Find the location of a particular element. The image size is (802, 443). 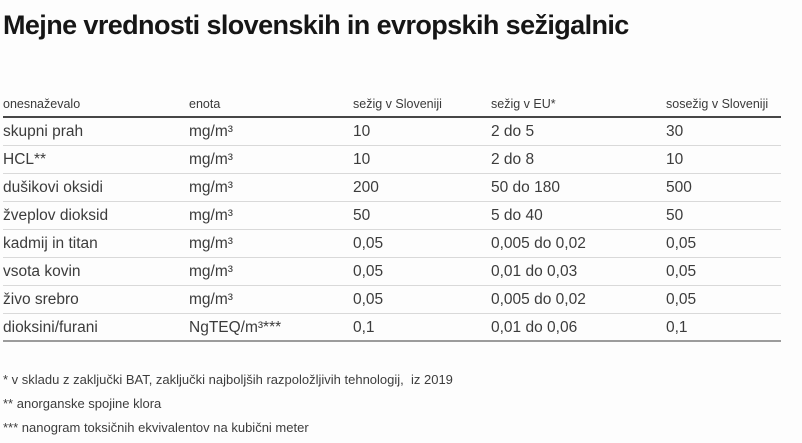

footnote: ** anorganske spojine klora is located at coordinates (82, 403).